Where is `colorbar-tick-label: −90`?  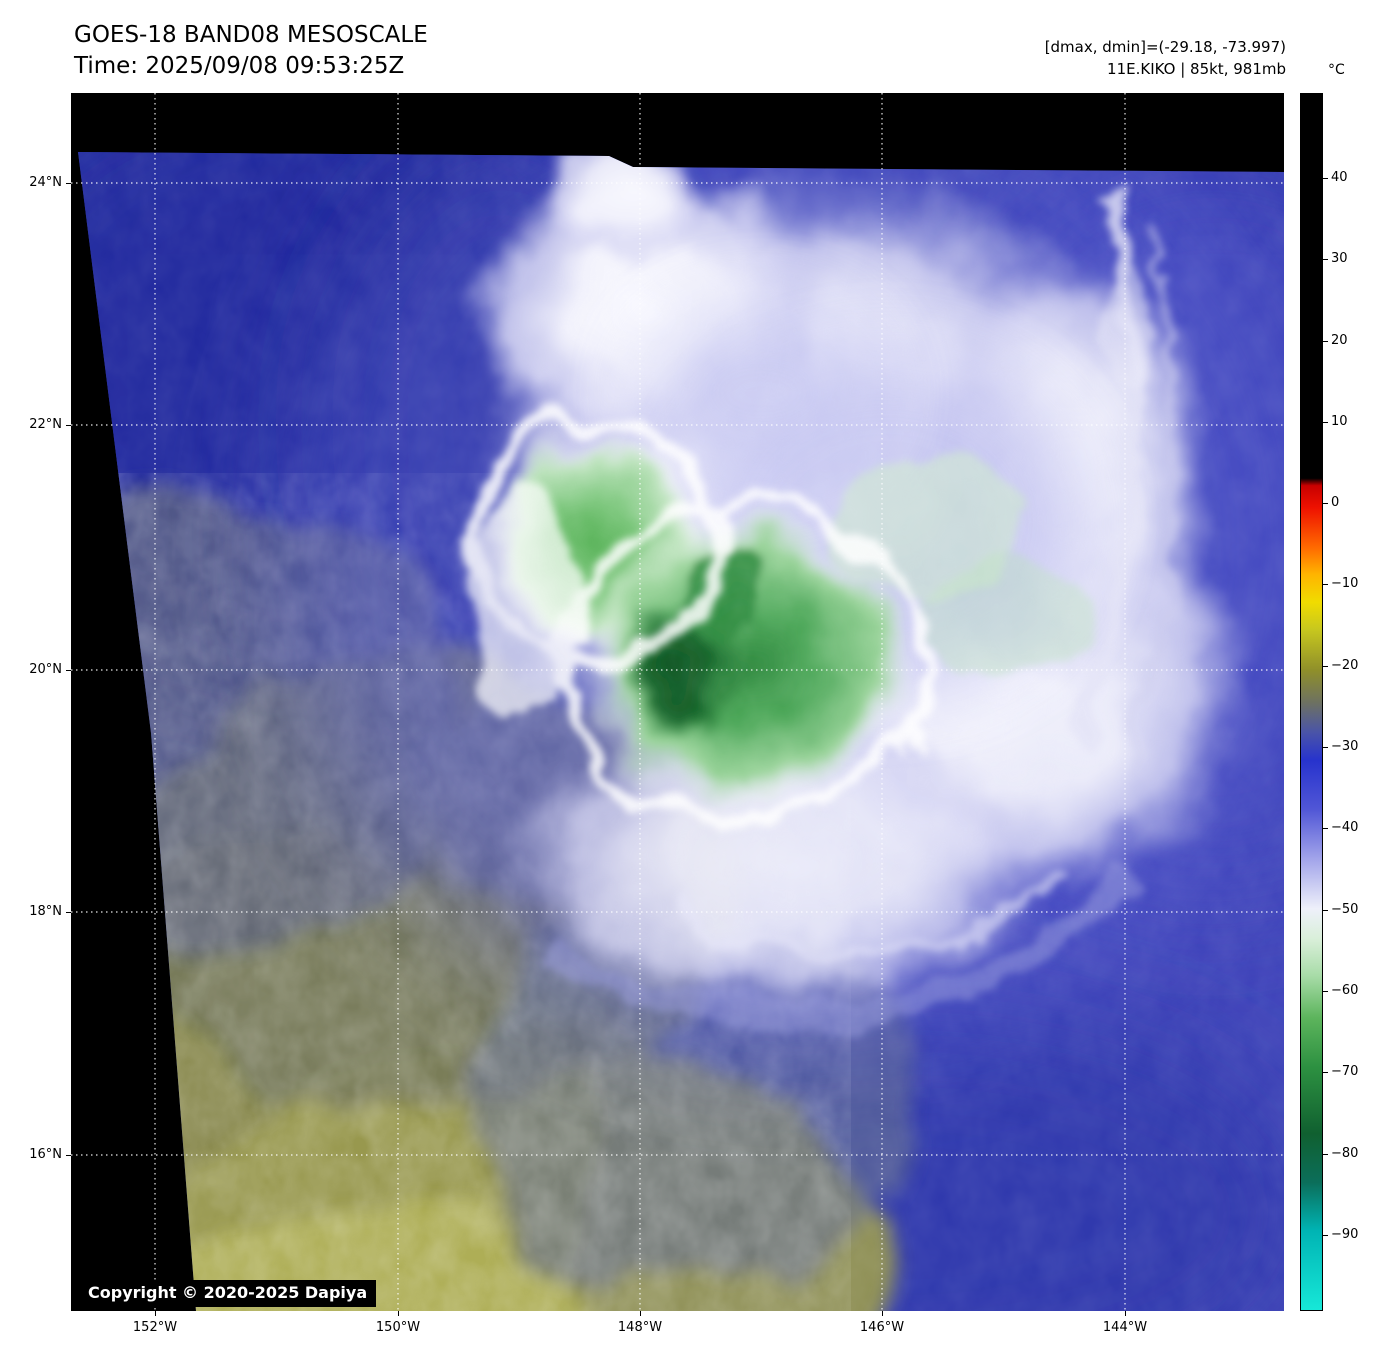 colorbar-tick-label: −90 is located at coordinates (1345, 1234).